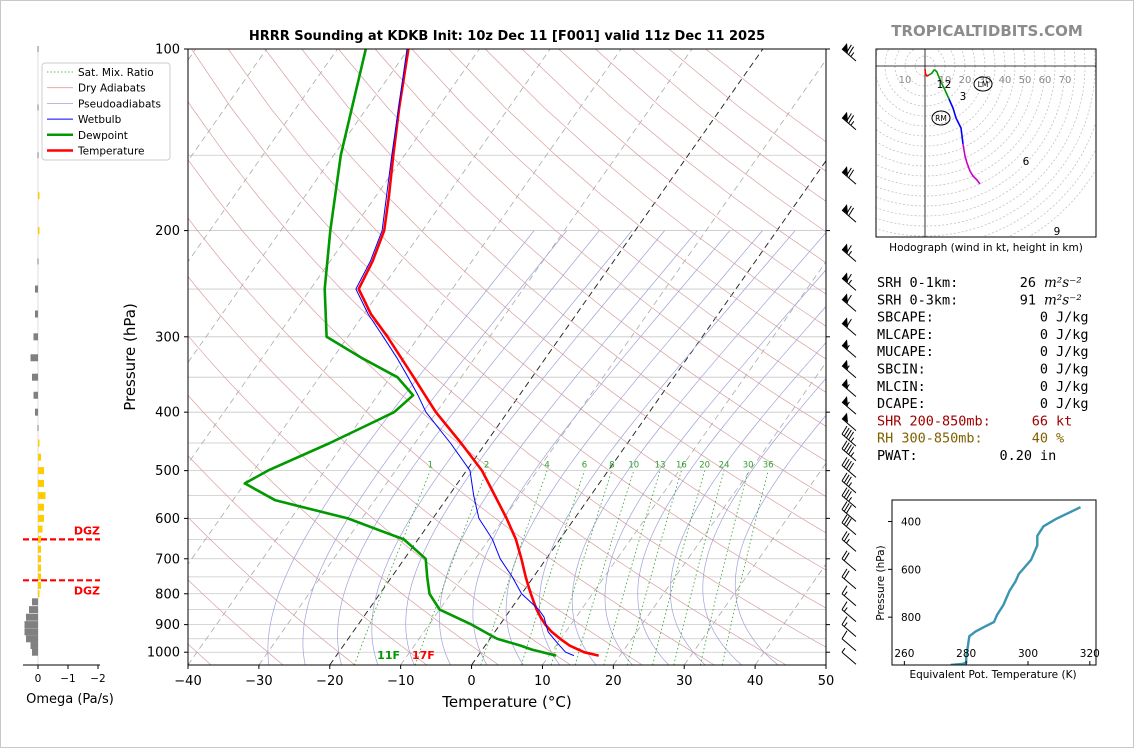 The width and height of the screenshot is (1134, 752). I want to click on hodo-ring-label: 30, so click(985, 80).